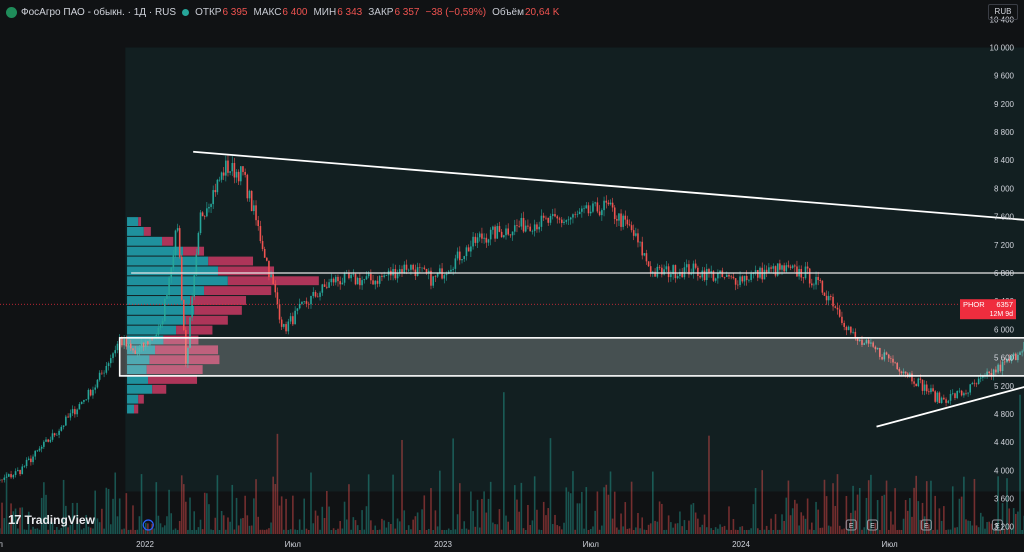  I want to click on price-axis-label: 9 600, so click(1004, 76).